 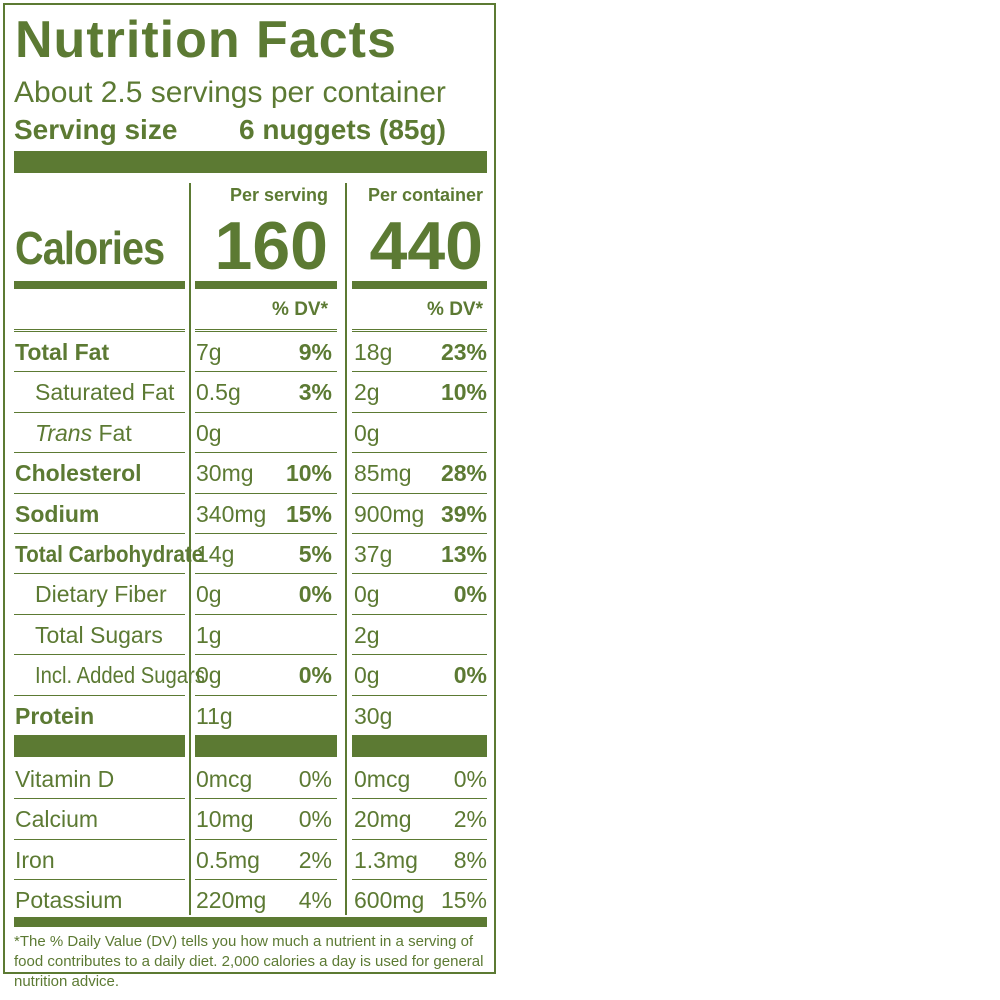 I want to click on dv-container: 2%, so click(x=470, y=819).